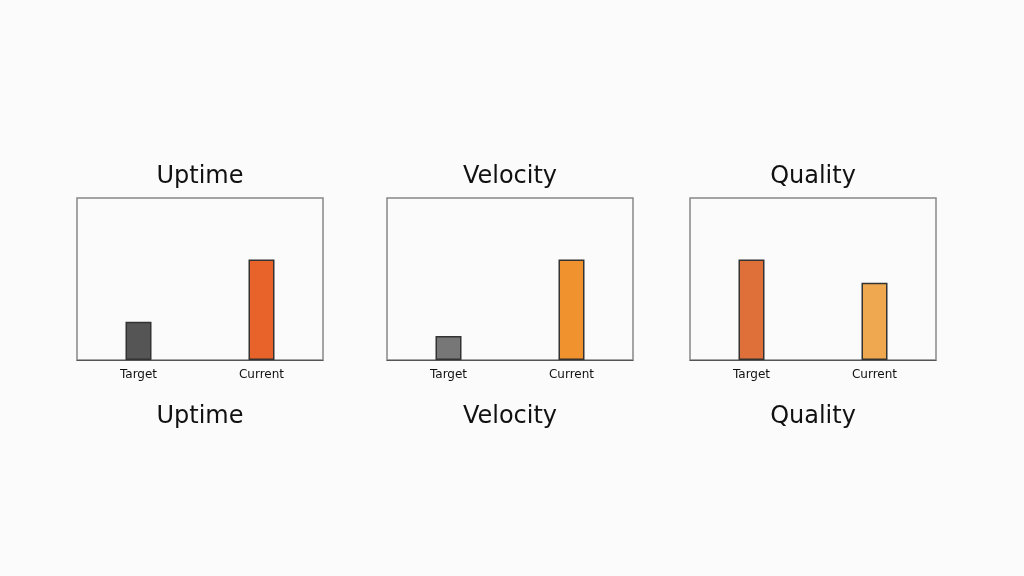  I want to click on text: Uptime, so click(200, 415).